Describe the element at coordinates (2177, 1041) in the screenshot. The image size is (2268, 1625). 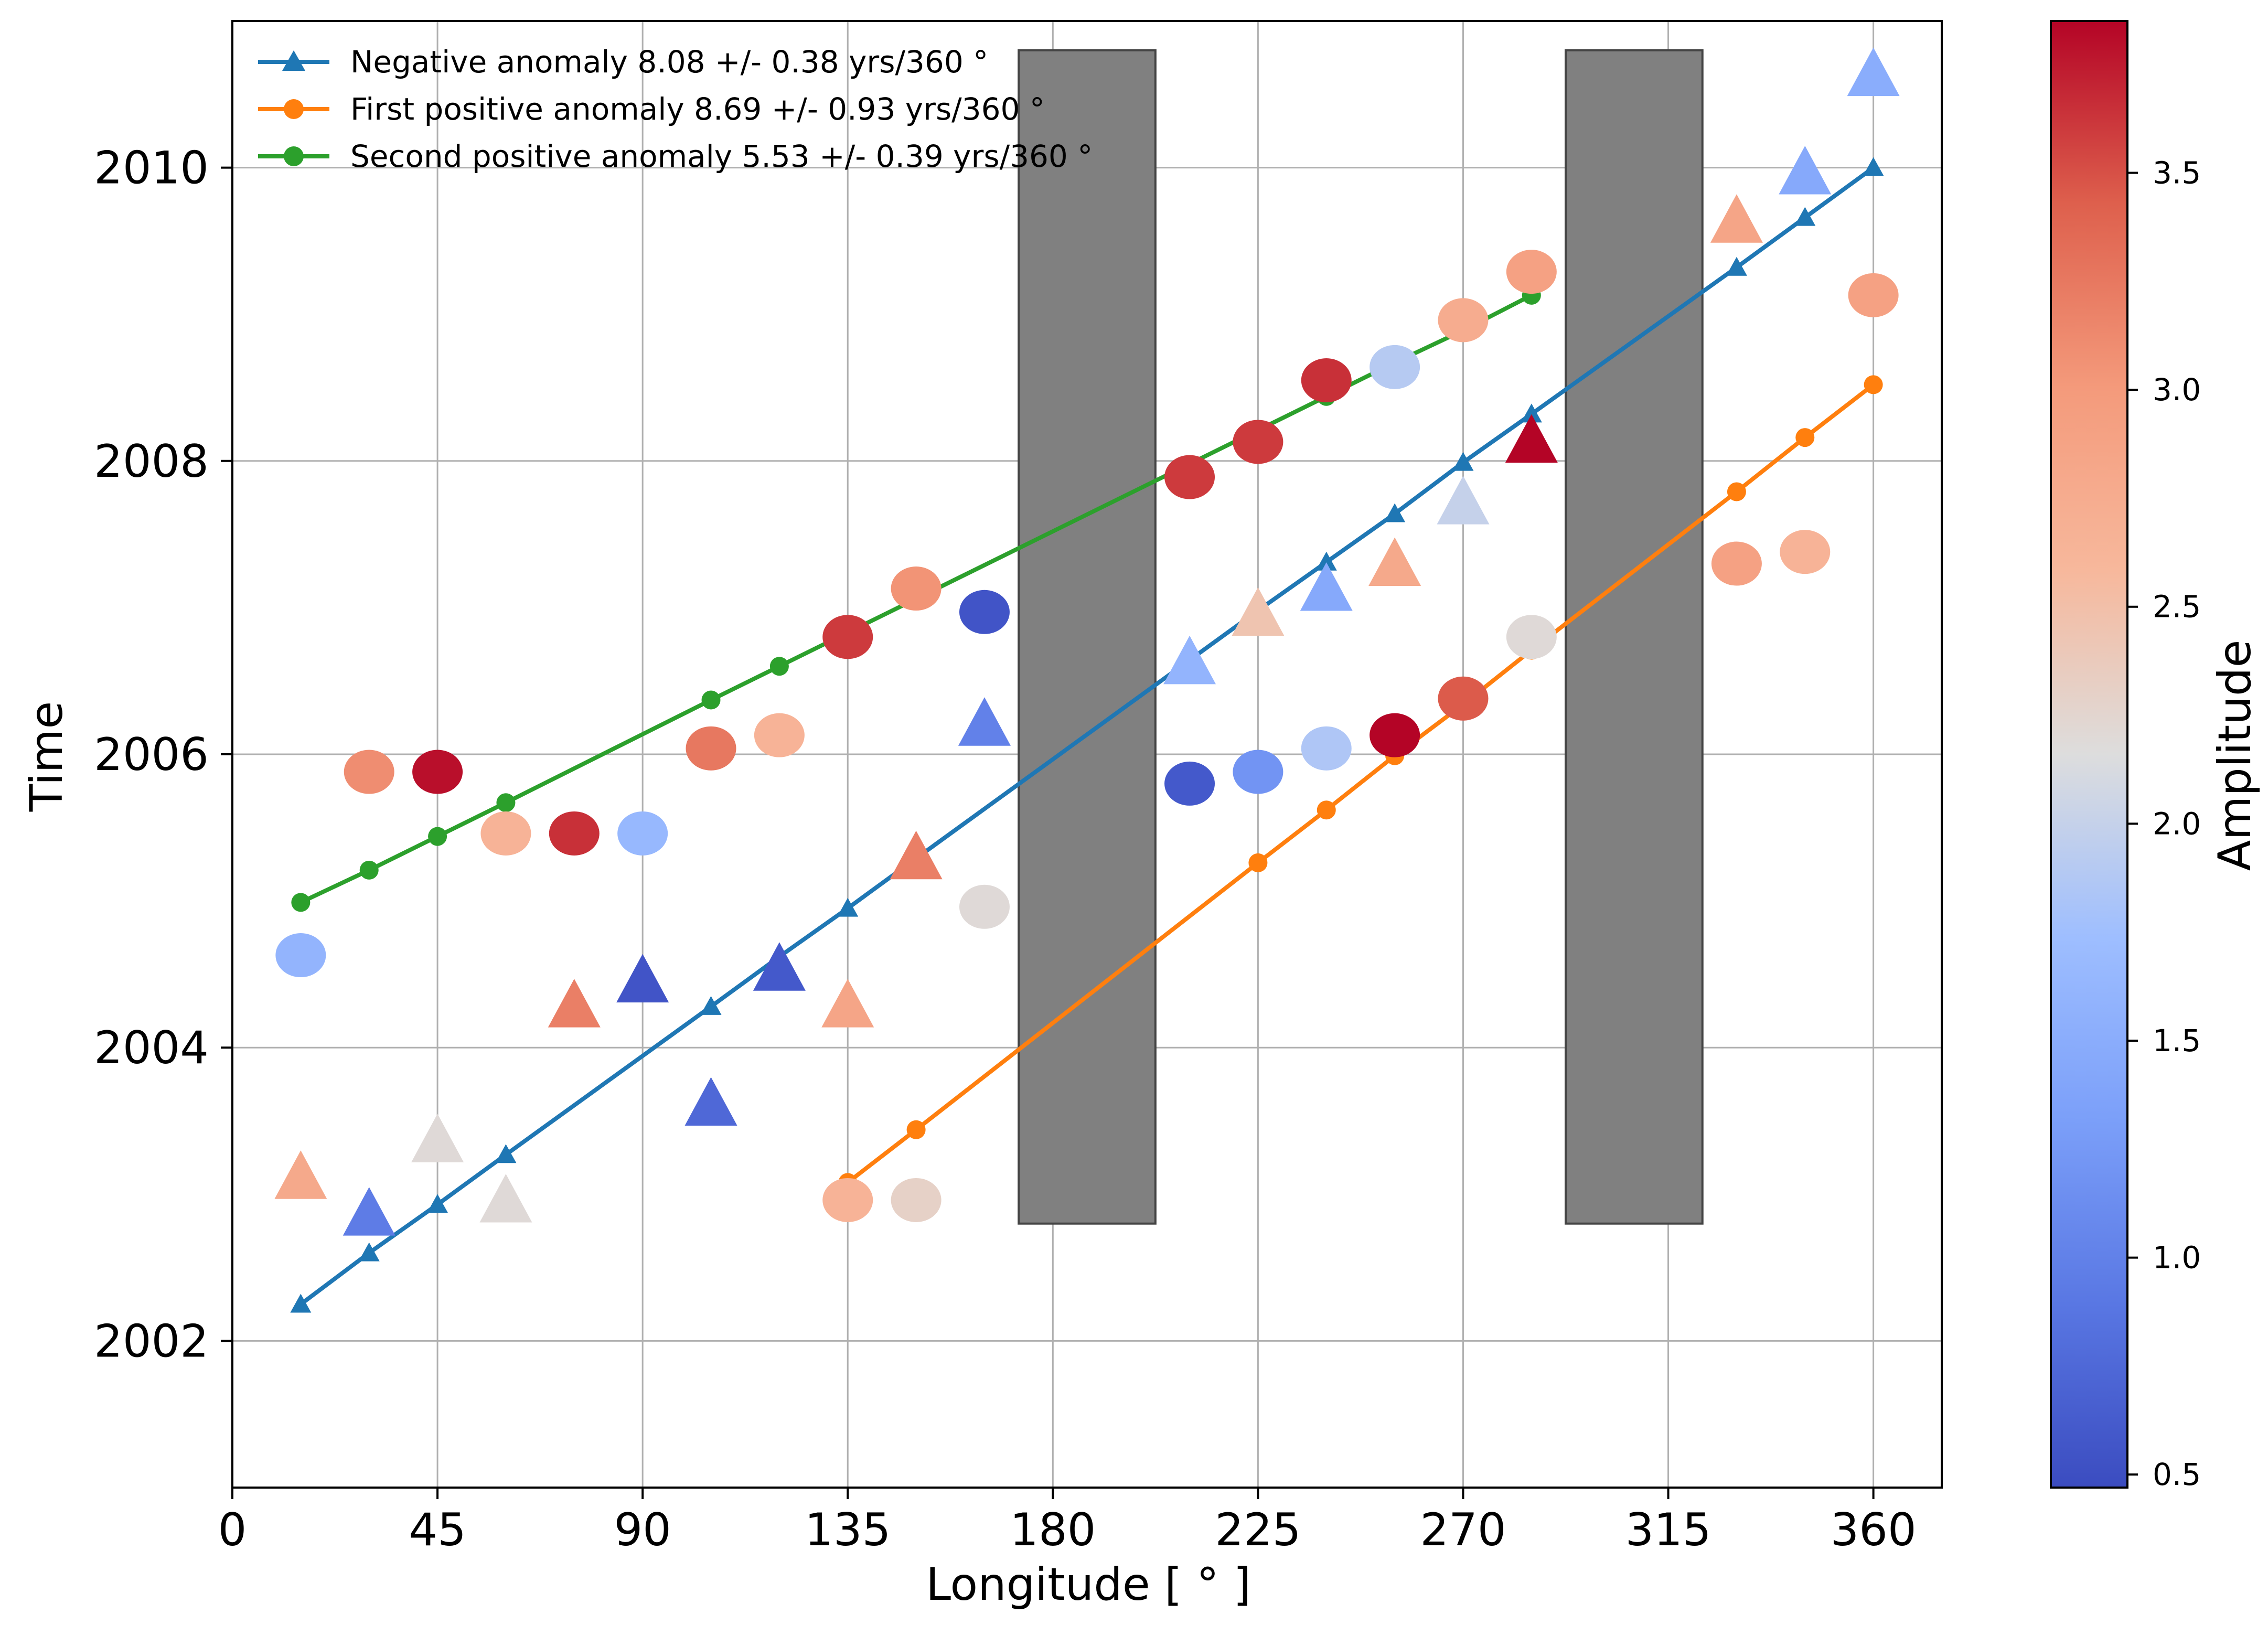
I see `colorbar-tick-label: 1.5` at that location.